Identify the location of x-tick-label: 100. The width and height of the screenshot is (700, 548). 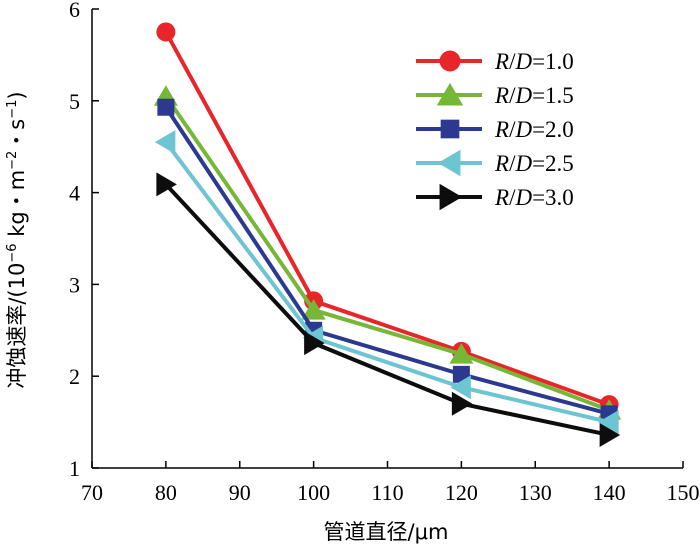
(313, 492).